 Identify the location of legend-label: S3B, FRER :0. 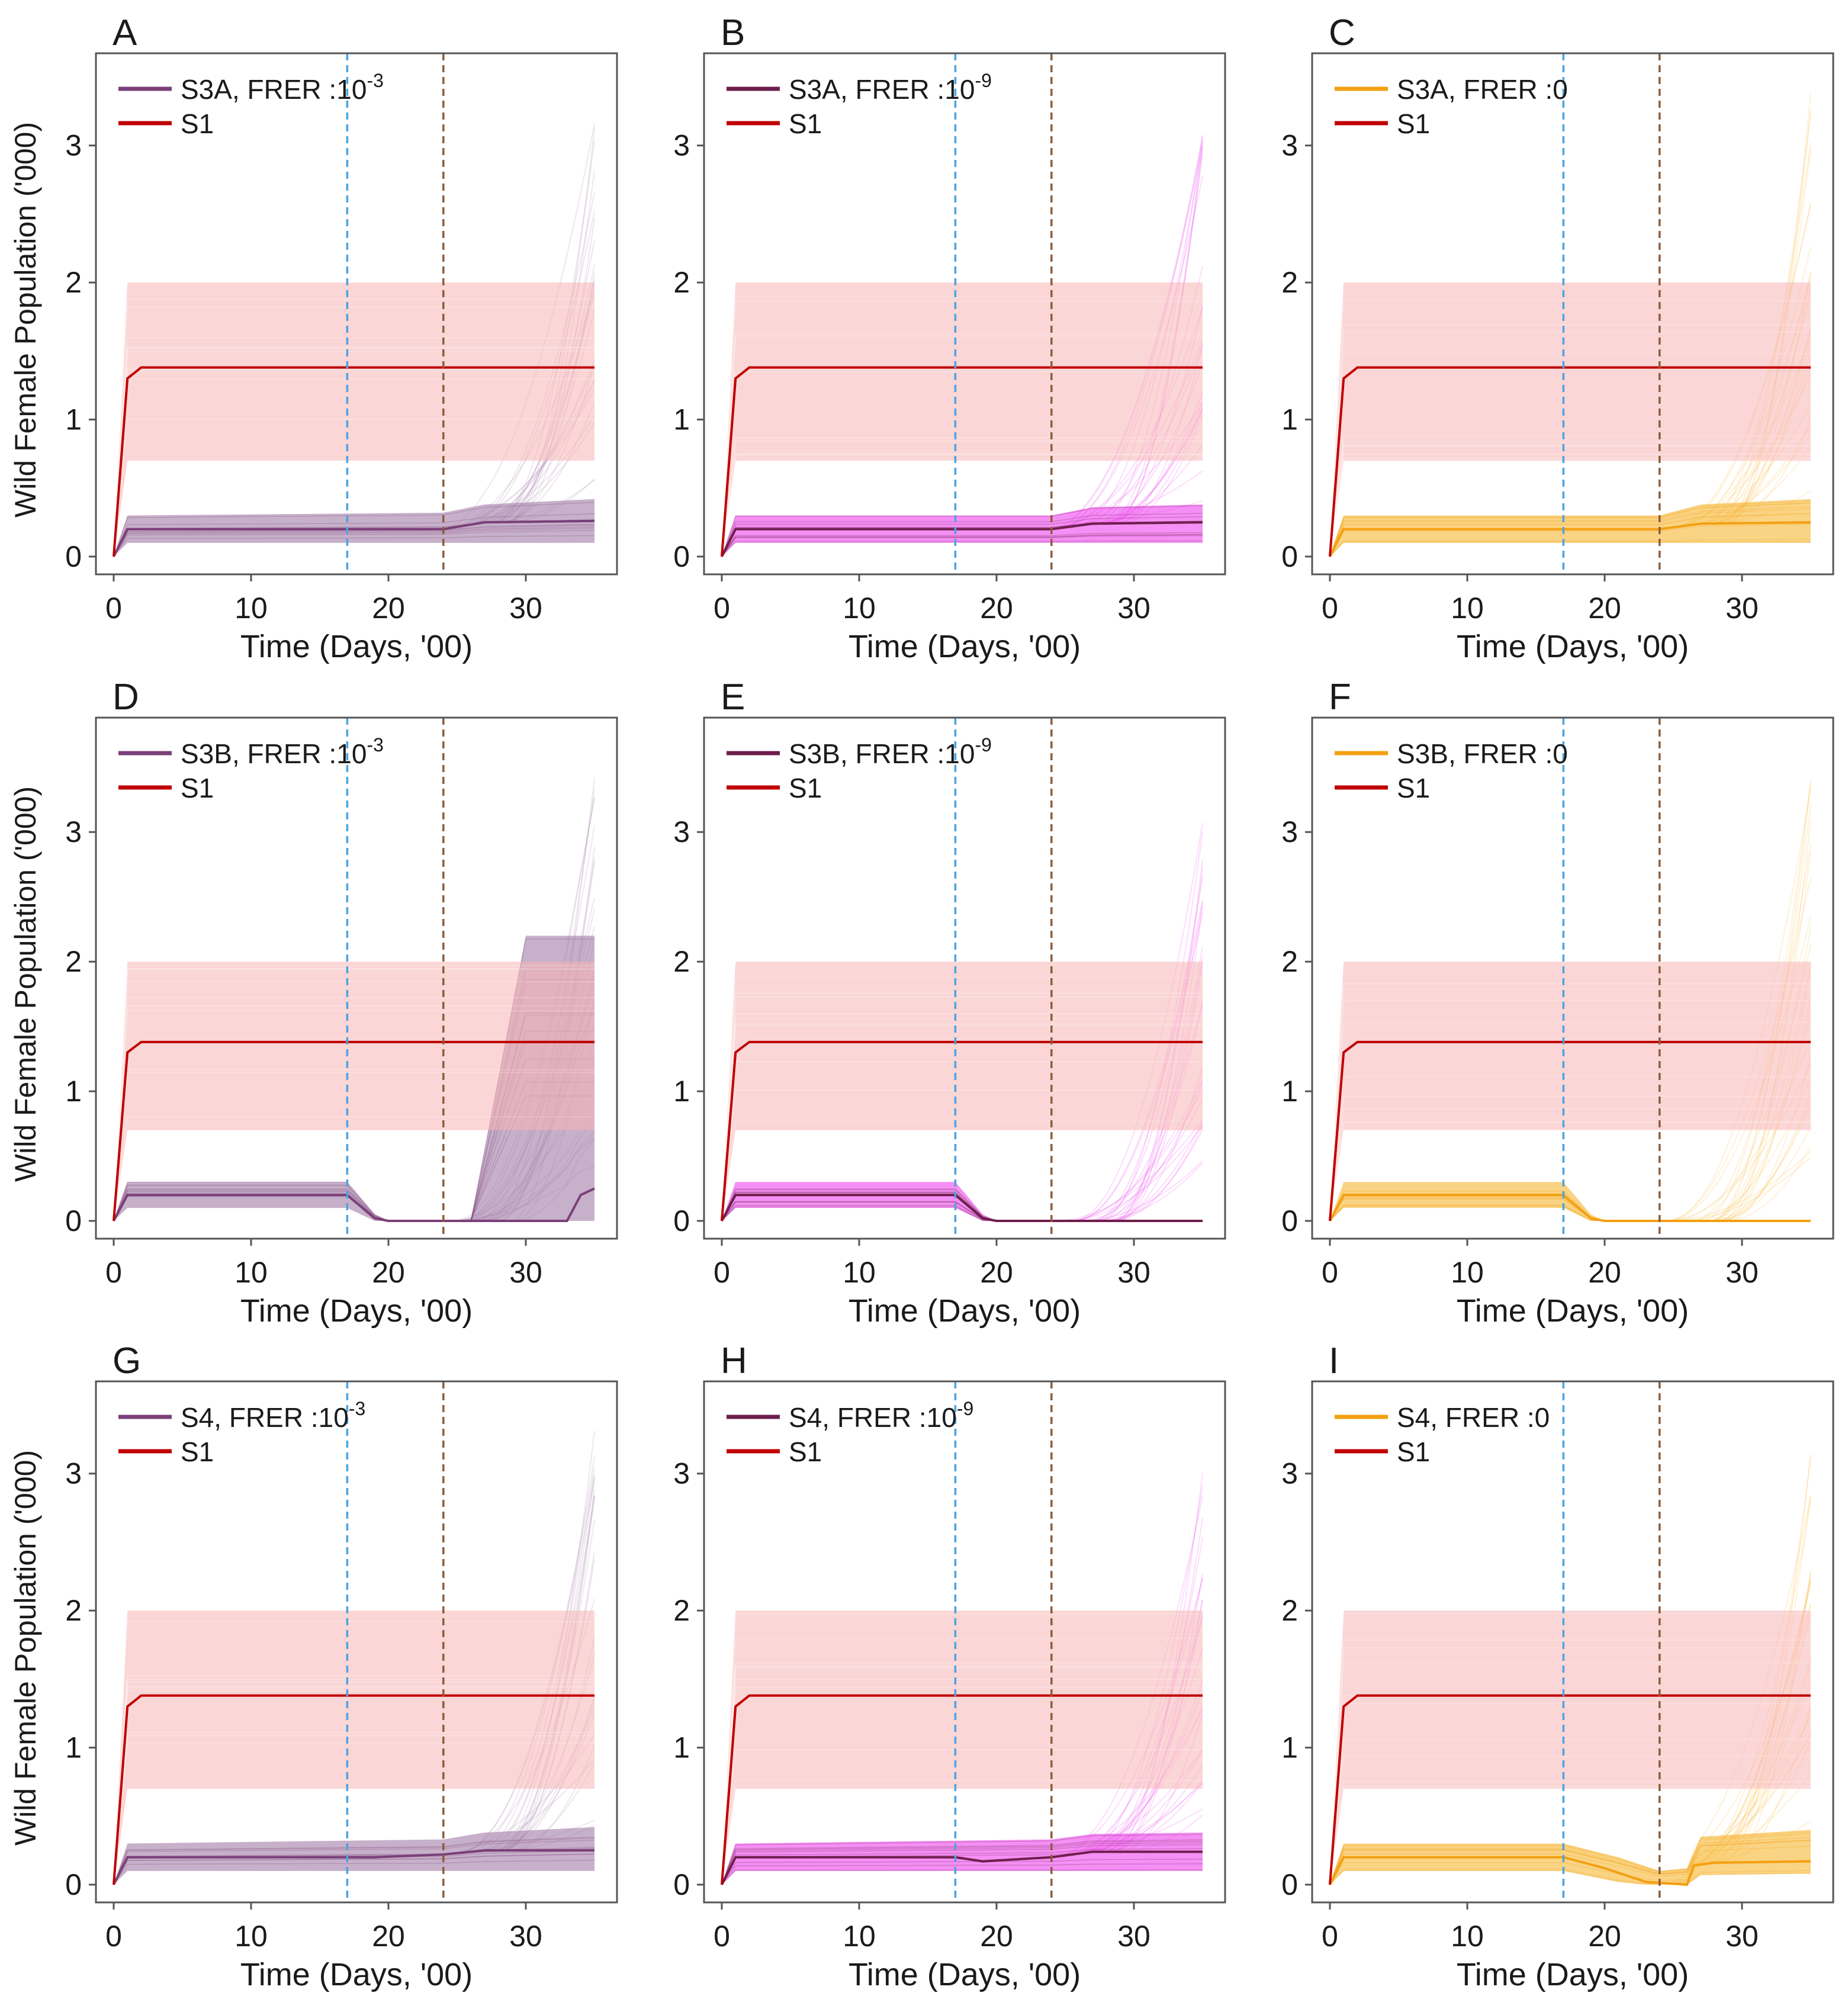
(1482, 753).